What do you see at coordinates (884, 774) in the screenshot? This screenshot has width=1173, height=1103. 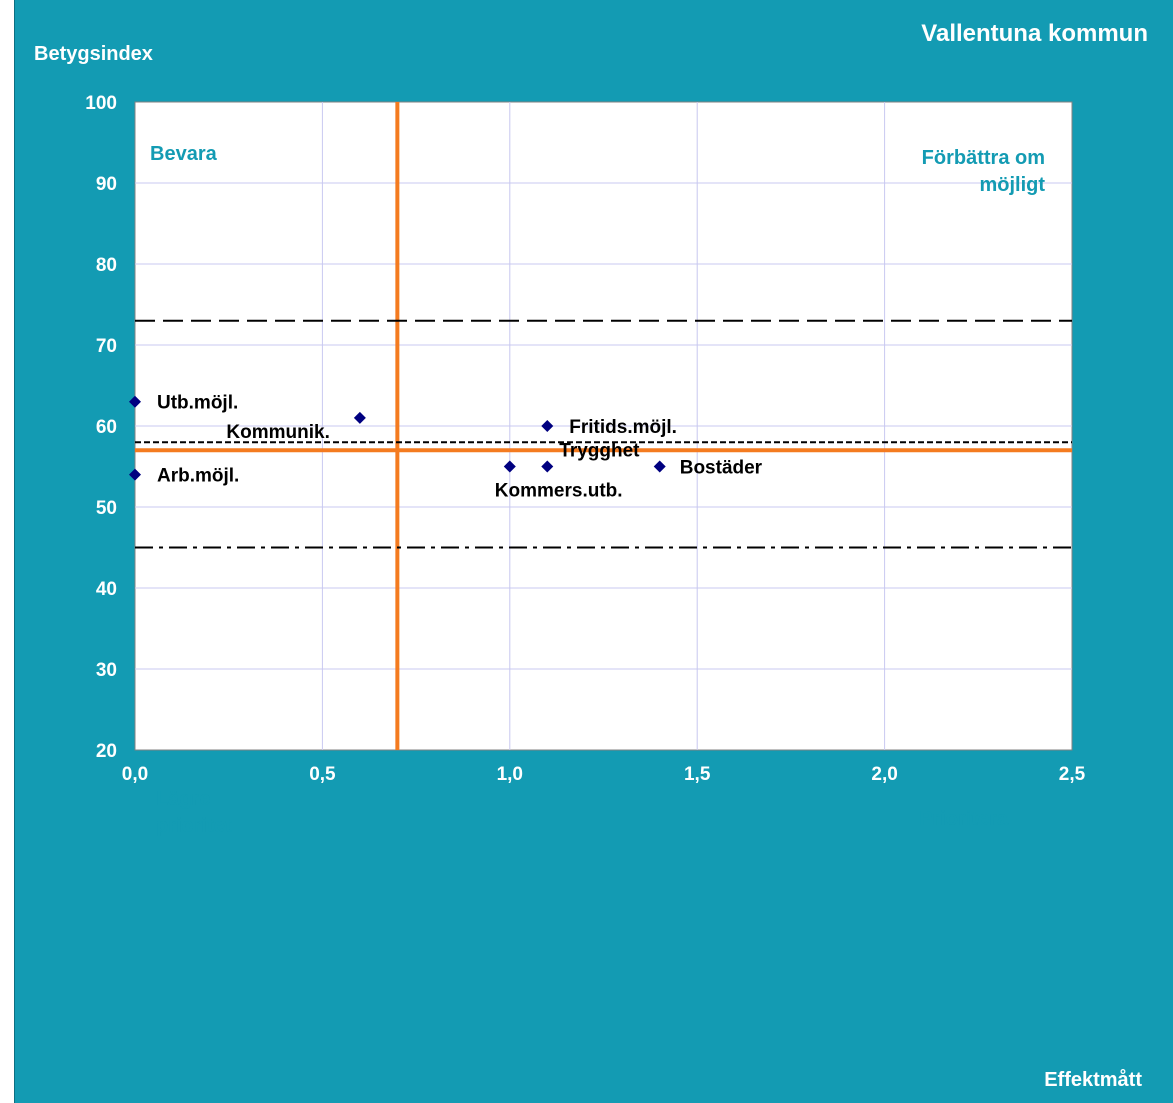 I see `x-tick-label: 2,0` at bounding box center [884, 774].